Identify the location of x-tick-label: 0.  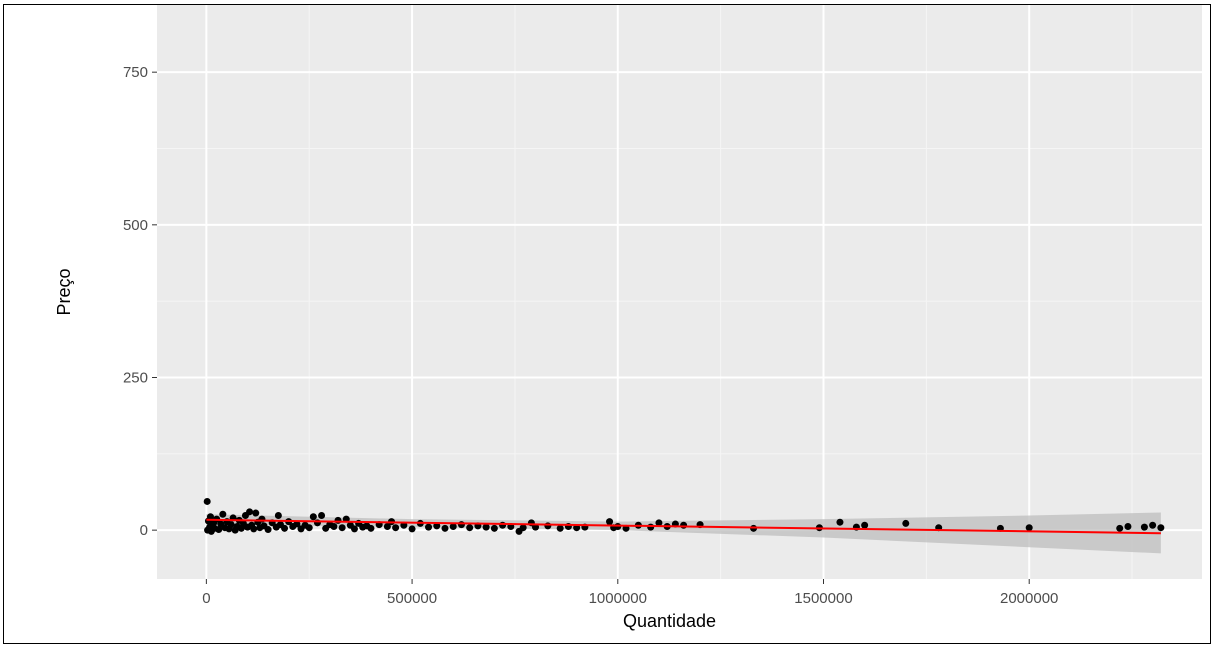
(206, 598).